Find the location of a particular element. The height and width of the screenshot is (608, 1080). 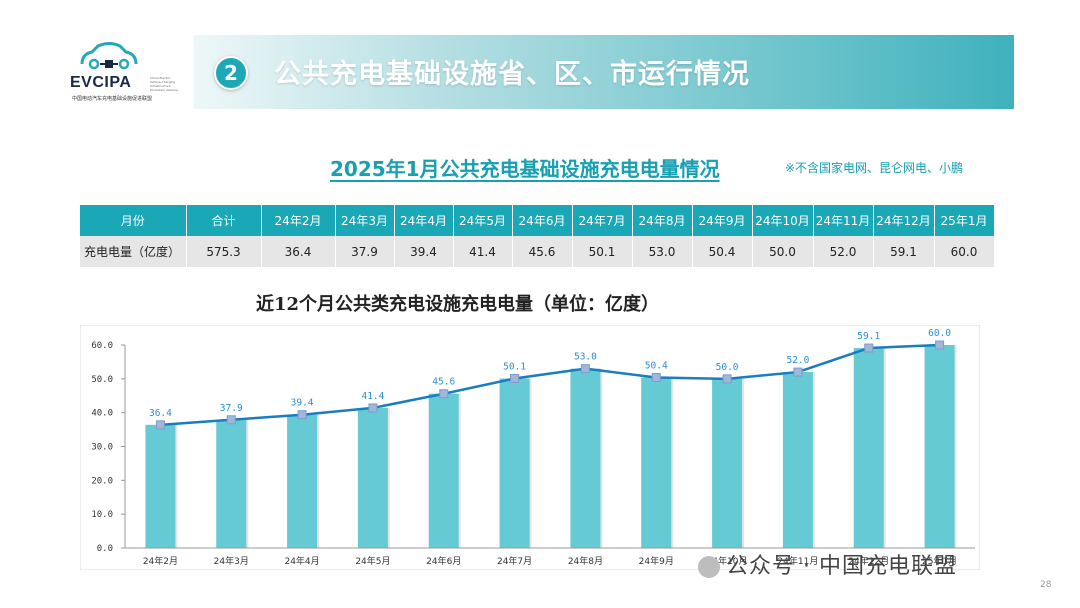

page-number: 28 is located at coordinates (1046, 585).